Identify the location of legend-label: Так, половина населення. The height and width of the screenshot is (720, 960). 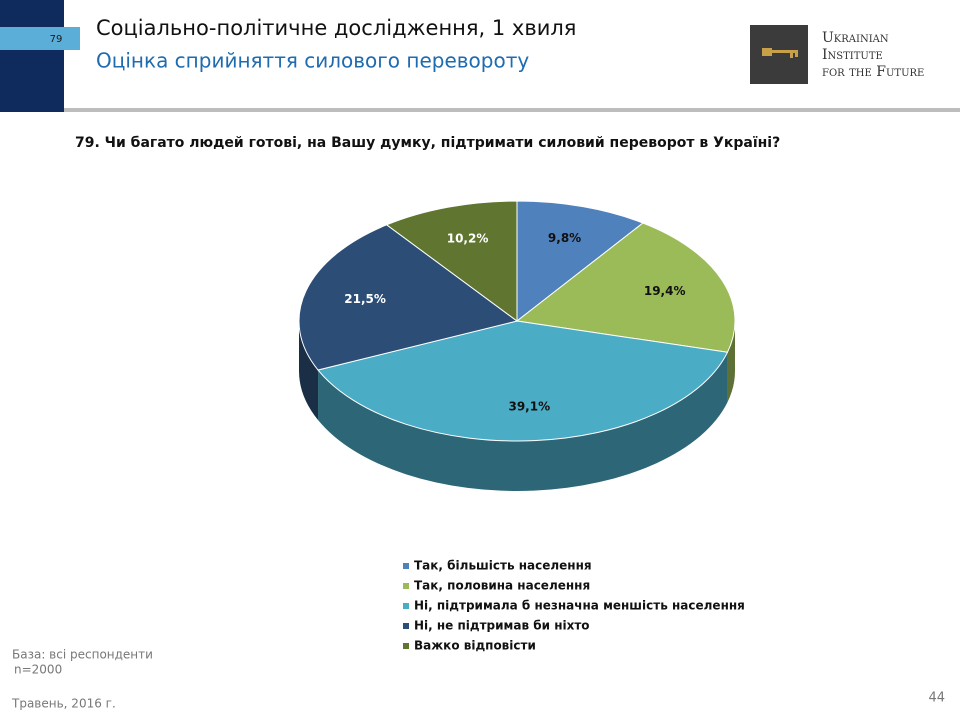
(502, 586).